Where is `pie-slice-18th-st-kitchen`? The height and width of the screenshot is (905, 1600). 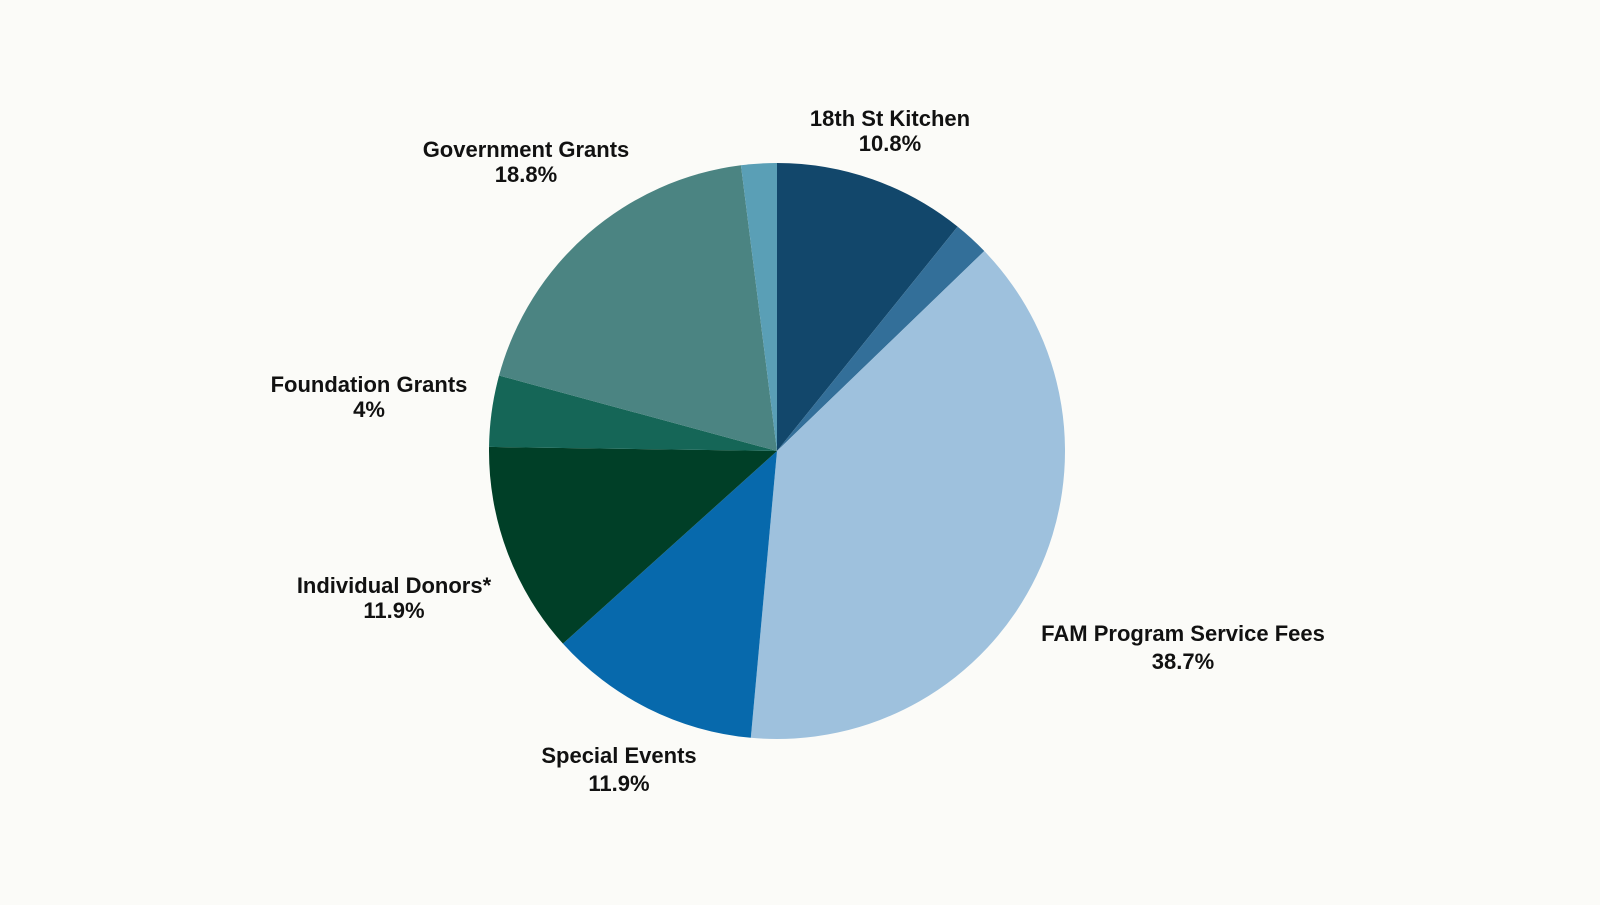
pie-slice-18th-st-kitchen is located at coordinates (867, 307).